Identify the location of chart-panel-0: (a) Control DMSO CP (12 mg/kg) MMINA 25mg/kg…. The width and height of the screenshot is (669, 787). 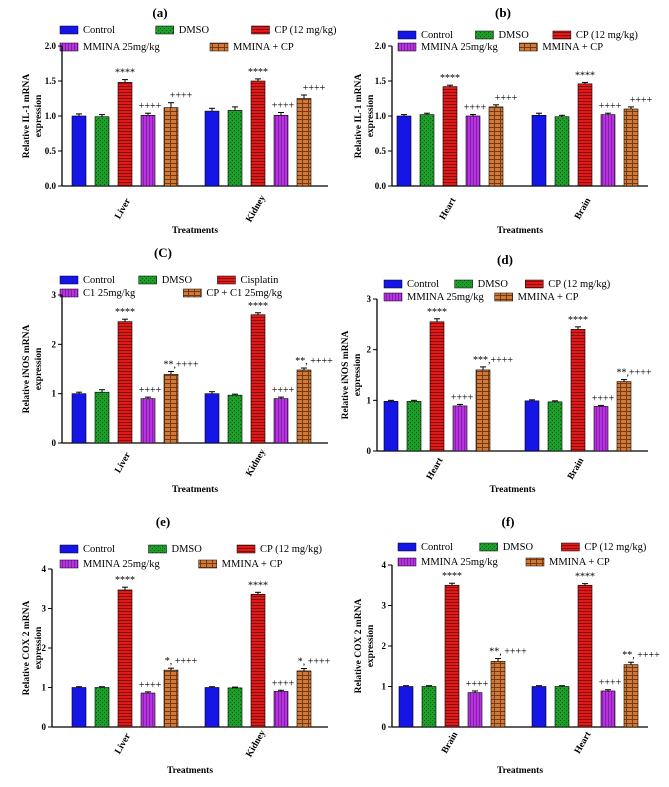
(179, 120).